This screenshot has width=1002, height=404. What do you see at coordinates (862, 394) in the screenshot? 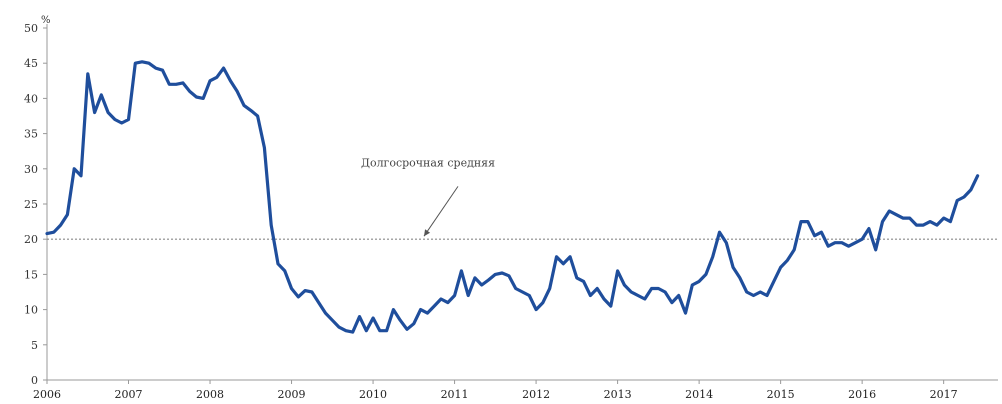
I see `x-tick-label: 2016` at bounding box center [862, 394].